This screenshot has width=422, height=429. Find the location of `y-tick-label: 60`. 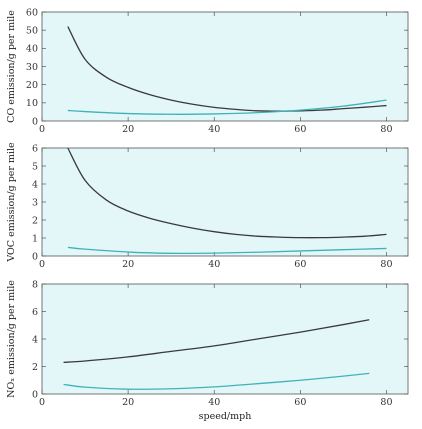

y-tick-label: 60 is located at coordinates (32, 12).